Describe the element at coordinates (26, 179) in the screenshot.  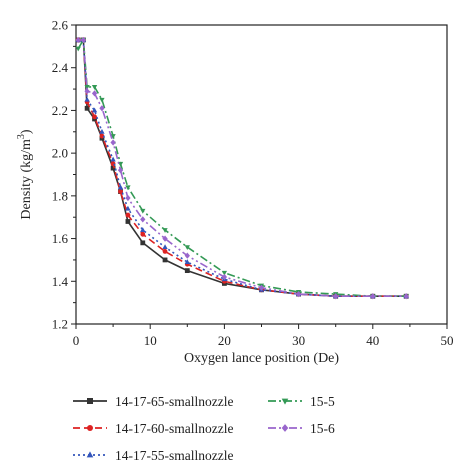
I see `y-axis-title-main: Density (kg/m` at that location.